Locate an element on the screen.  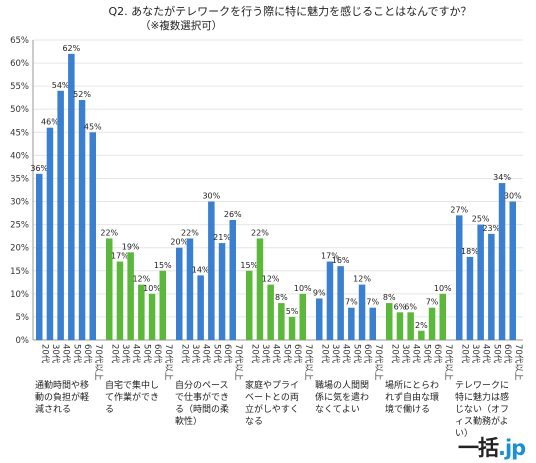
y-tick-label: 35% is located at coordinates (19, 179).